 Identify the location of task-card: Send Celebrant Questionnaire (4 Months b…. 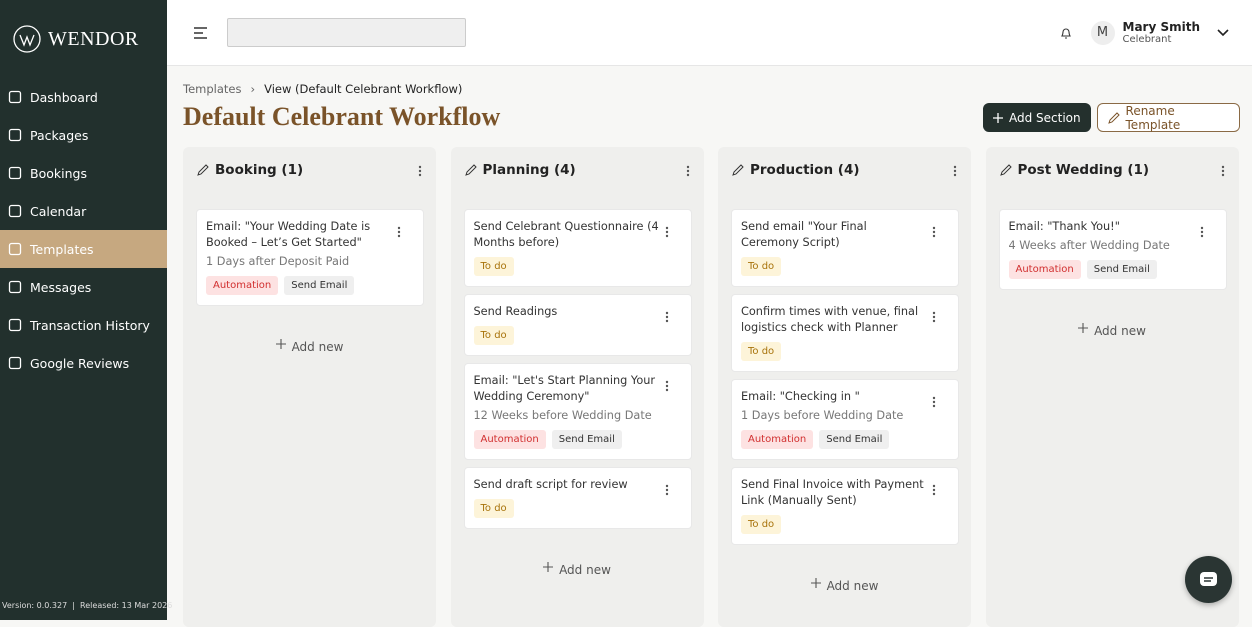
(577, 248).